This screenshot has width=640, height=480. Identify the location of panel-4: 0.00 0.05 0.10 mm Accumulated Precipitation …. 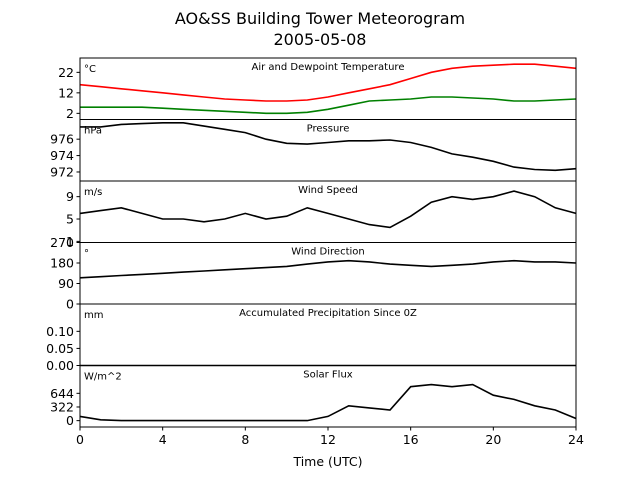
(311, 338).